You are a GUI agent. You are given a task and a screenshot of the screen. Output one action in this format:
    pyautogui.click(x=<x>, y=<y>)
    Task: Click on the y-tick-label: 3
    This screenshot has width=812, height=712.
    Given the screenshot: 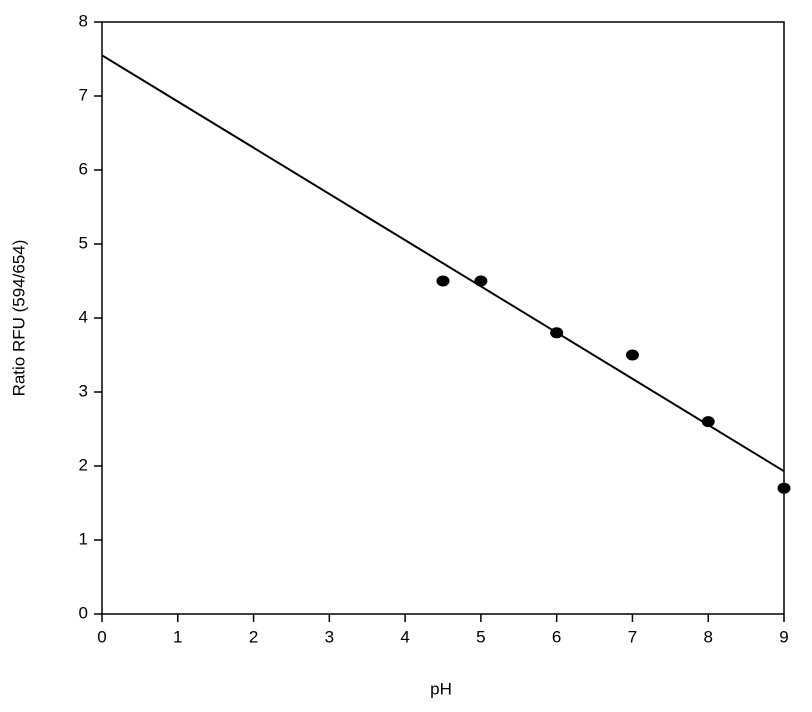 What is the action you would take?
    pyautogui.click(x=83, y=390)
    